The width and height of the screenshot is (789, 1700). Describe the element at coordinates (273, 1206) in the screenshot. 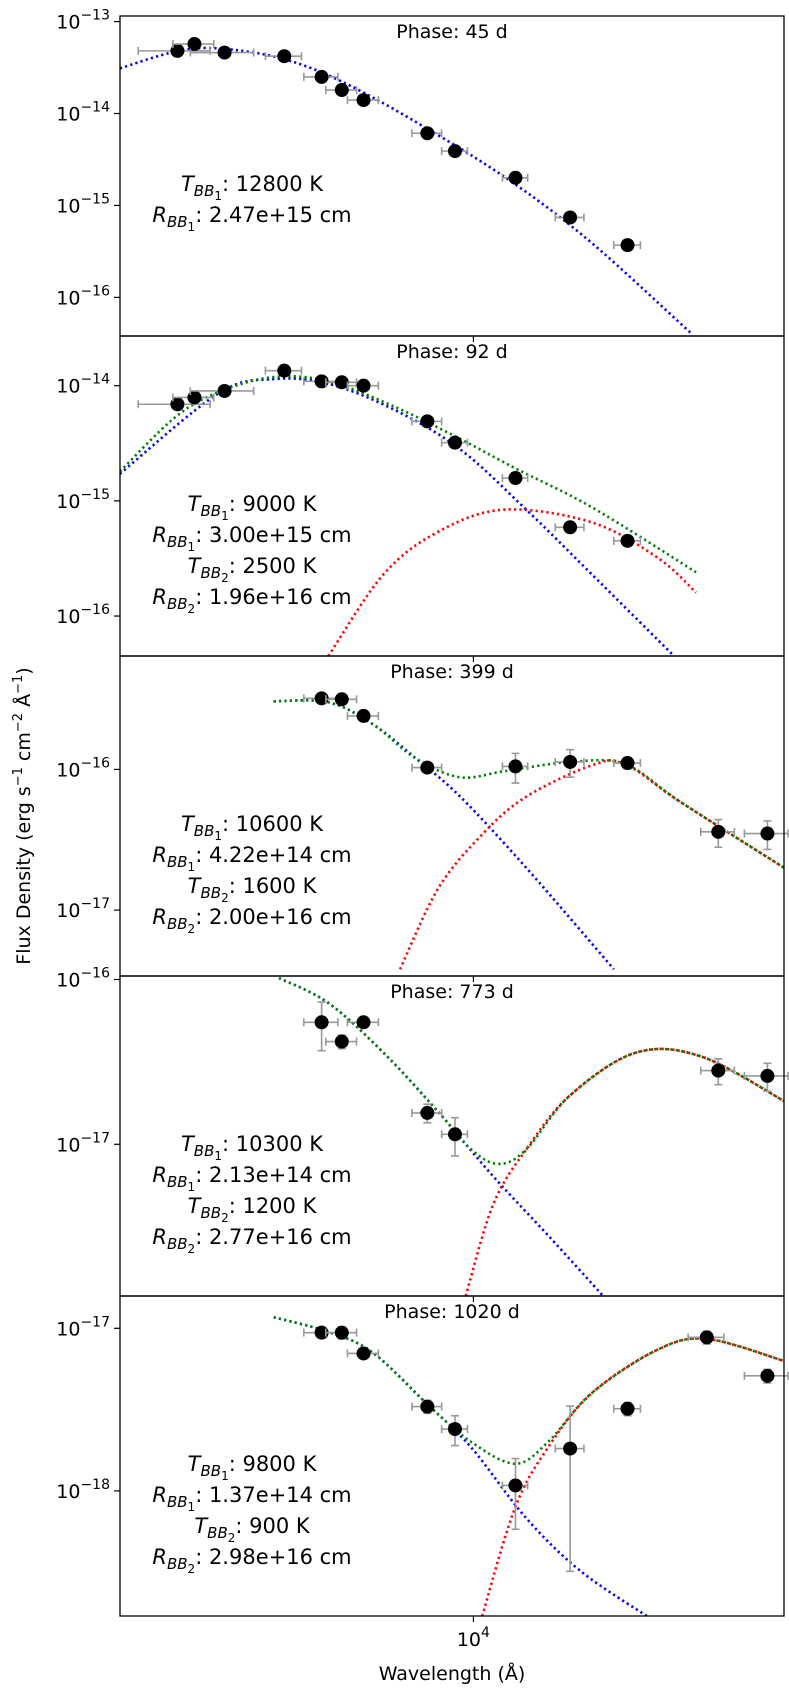

I see `annotation-text: : 1200 K` at that location.